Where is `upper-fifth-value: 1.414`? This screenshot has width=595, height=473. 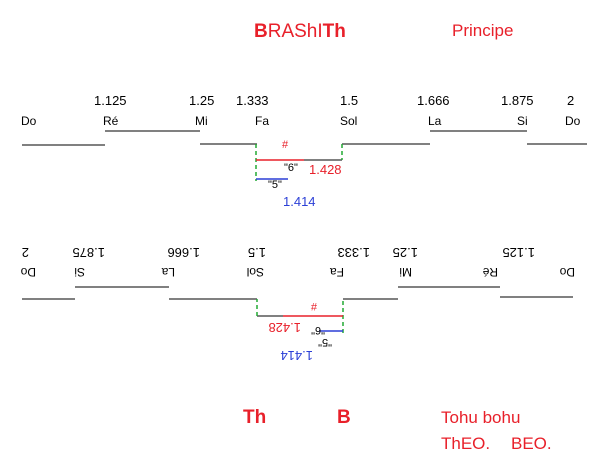
upper-fifth-value: 1.414 is located at coordinates (299, 201).